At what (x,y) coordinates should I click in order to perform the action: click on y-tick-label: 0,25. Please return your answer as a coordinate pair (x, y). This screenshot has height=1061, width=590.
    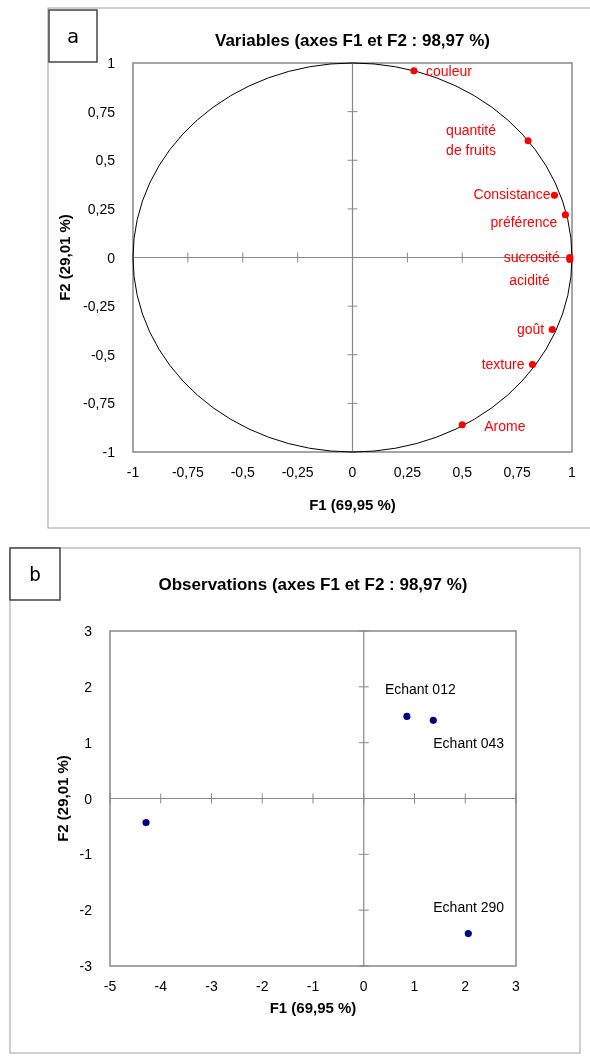
    Looking at the image, I should click on (101, 208).